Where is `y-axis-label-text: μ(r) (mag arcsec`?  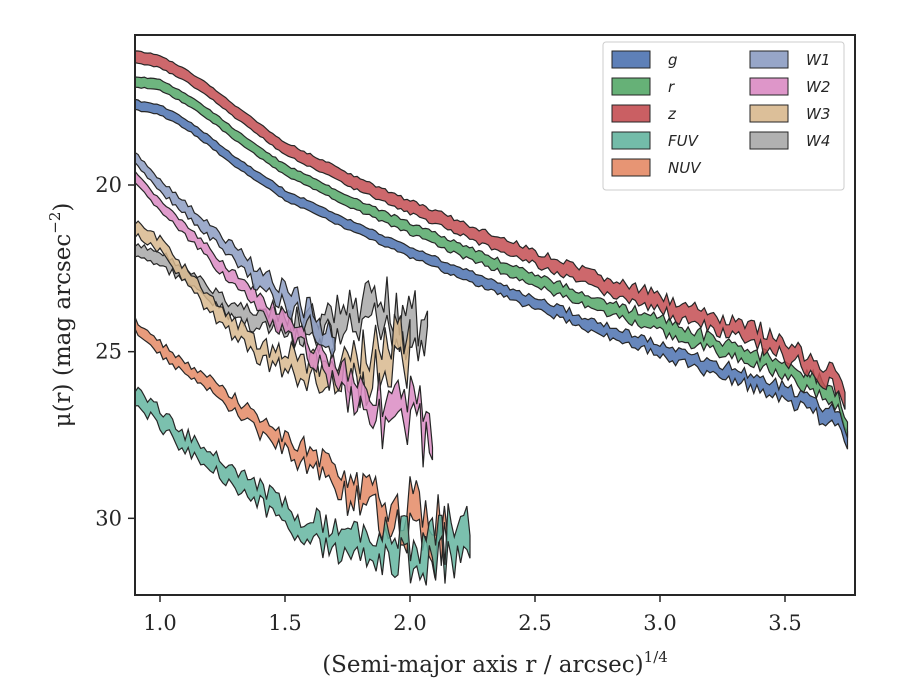 y-axis-label-text: μ(r) (mag arcsec is located at coordinates (63, 331).